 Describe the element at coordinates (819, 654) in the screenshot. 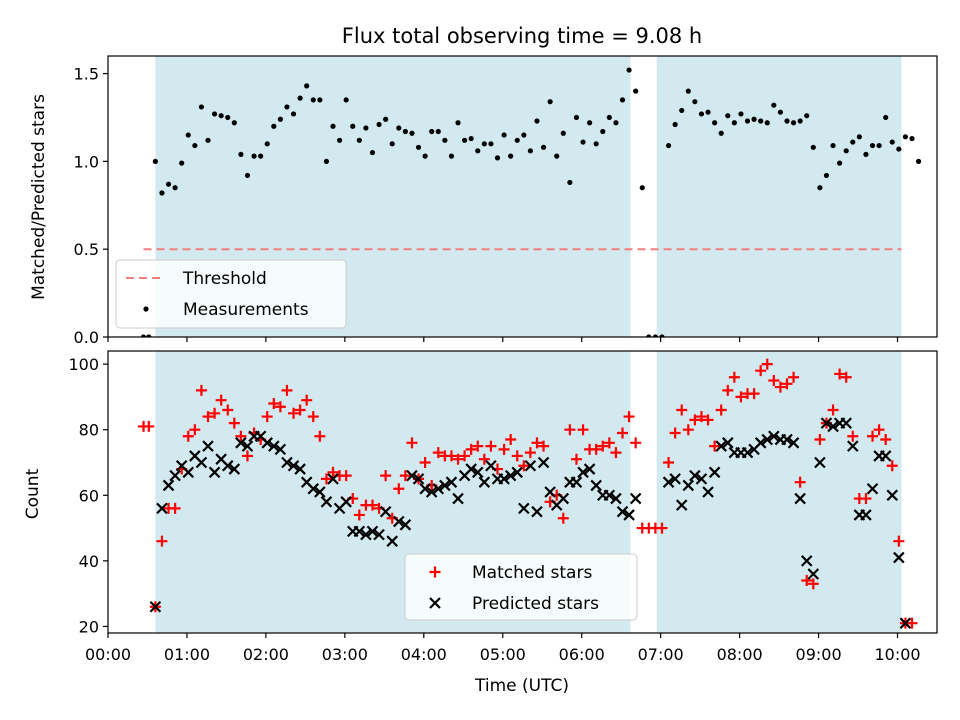

I see `x-tick-label: 09:00` at that location.